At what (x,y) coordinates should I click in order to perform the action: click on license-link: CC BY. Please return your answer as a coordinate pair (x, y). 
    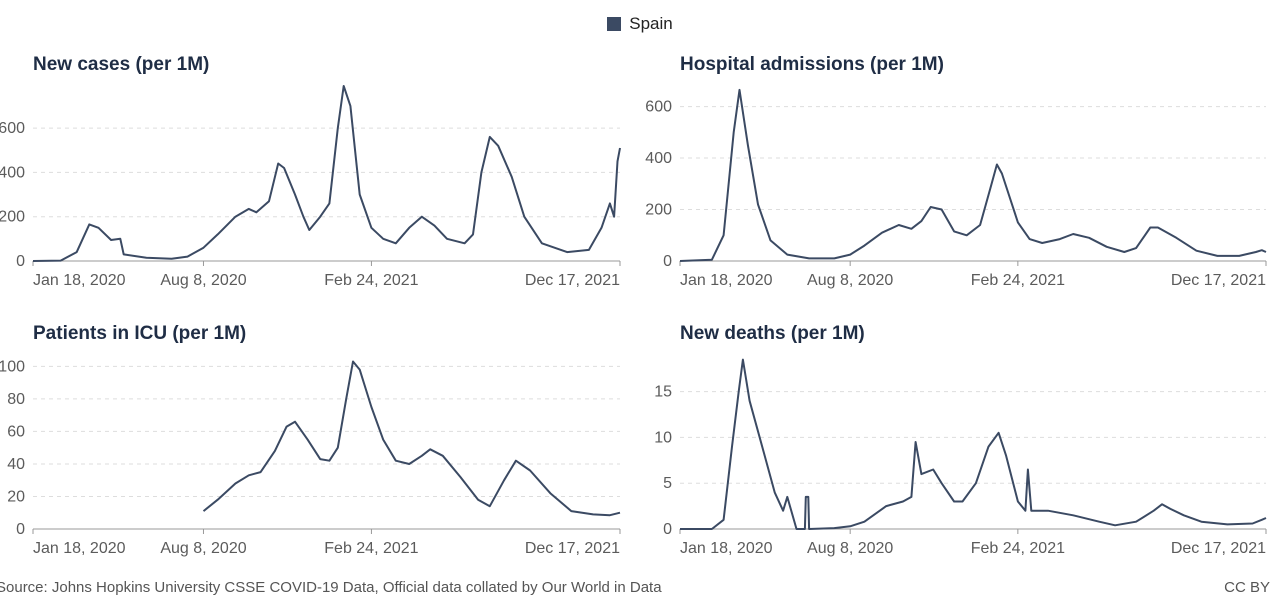
    Looking at the image, I should click on (1247, 587).